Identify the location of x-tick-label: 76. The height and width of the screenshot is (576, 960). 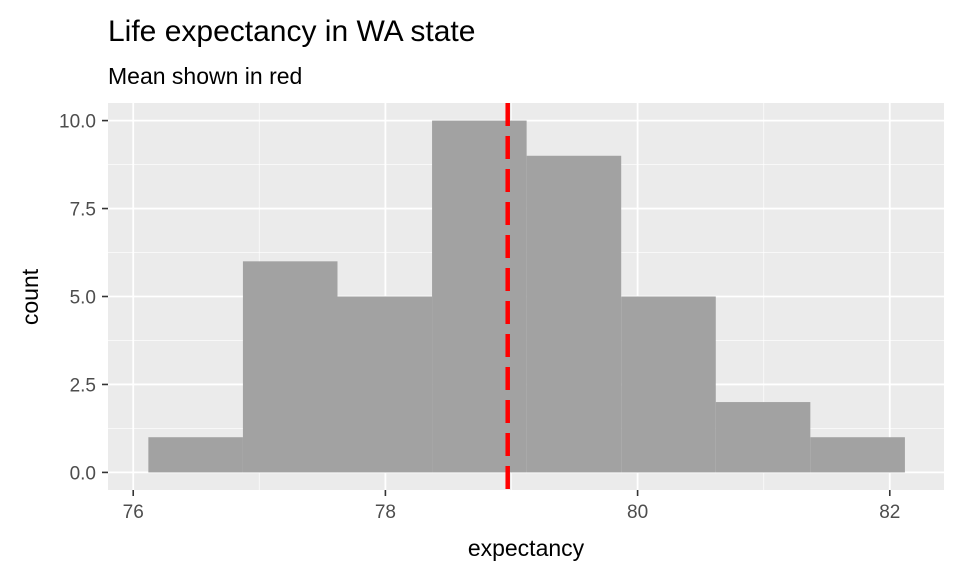
(133, 512).